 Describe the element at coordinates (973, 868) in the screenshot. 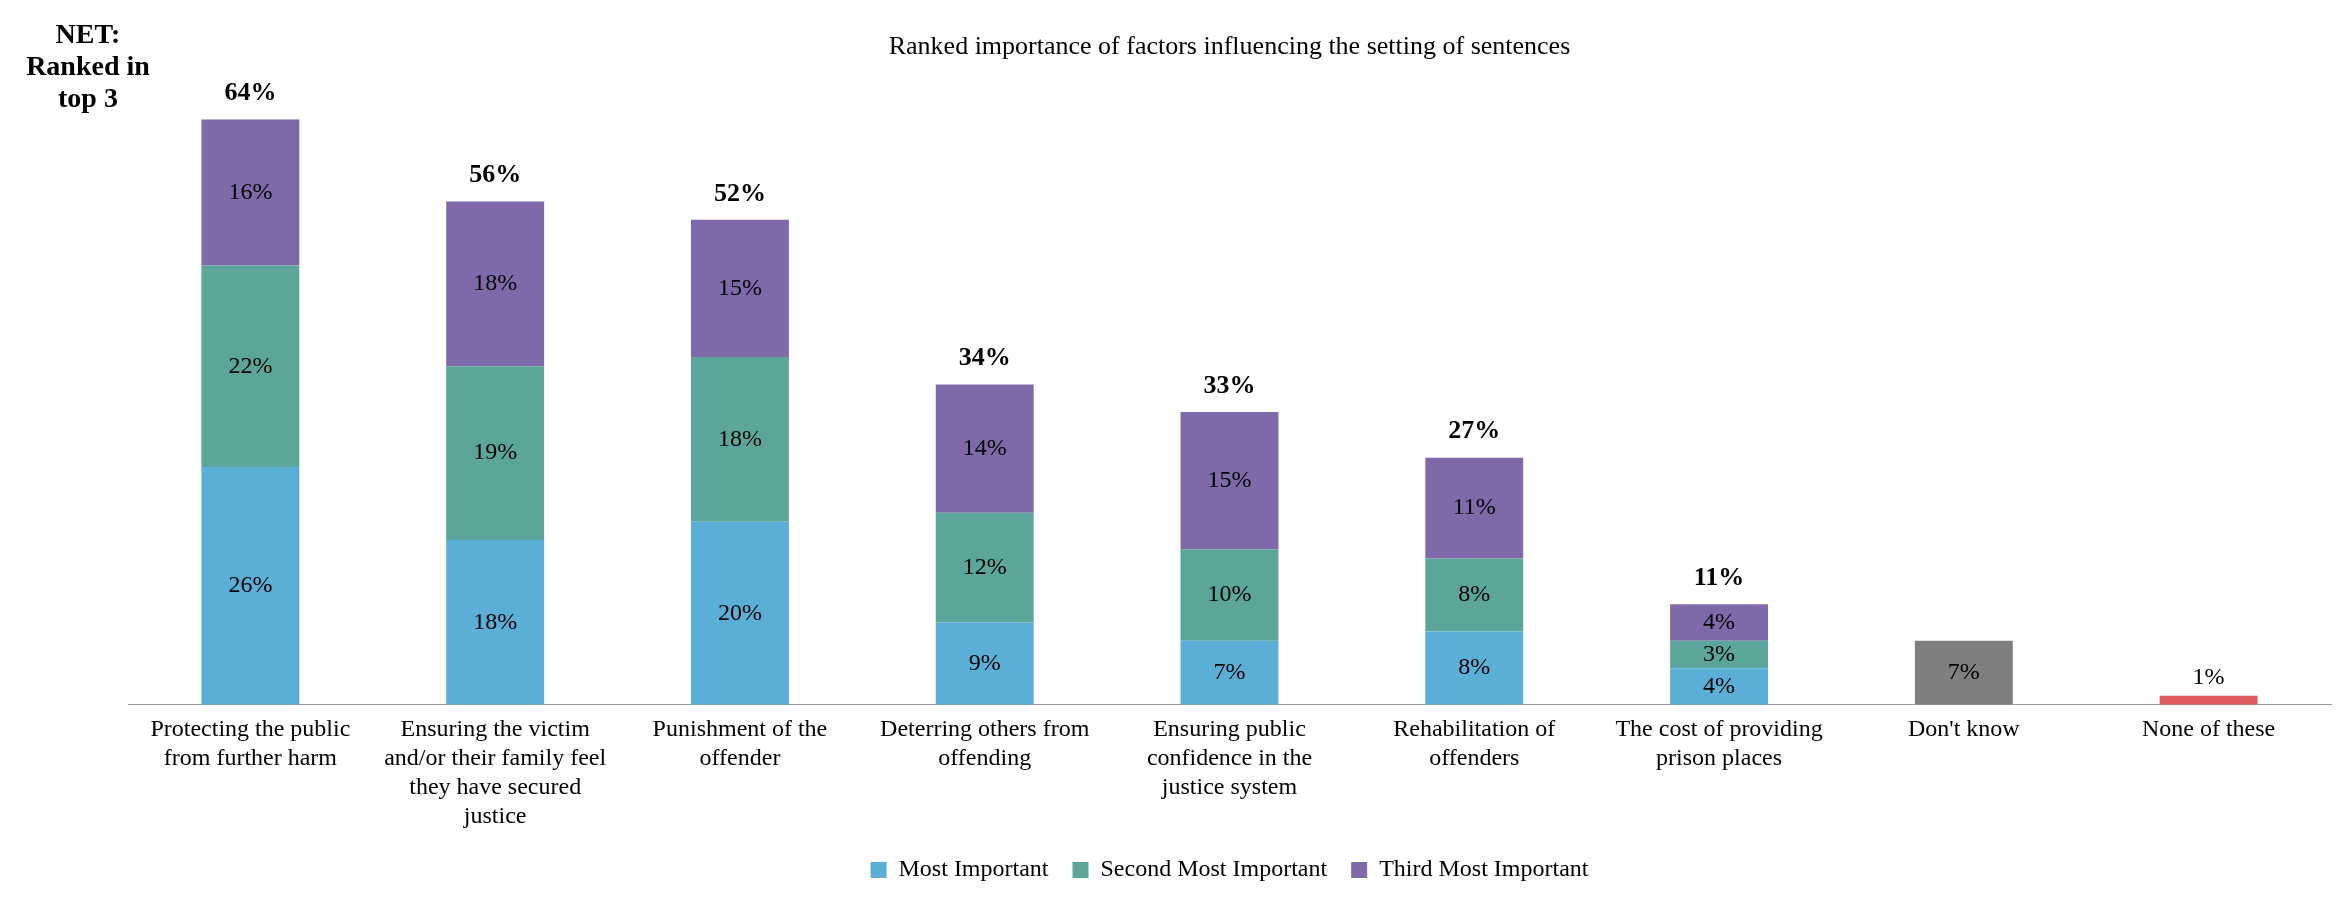

I see `legend-label: Most Important` at that location.